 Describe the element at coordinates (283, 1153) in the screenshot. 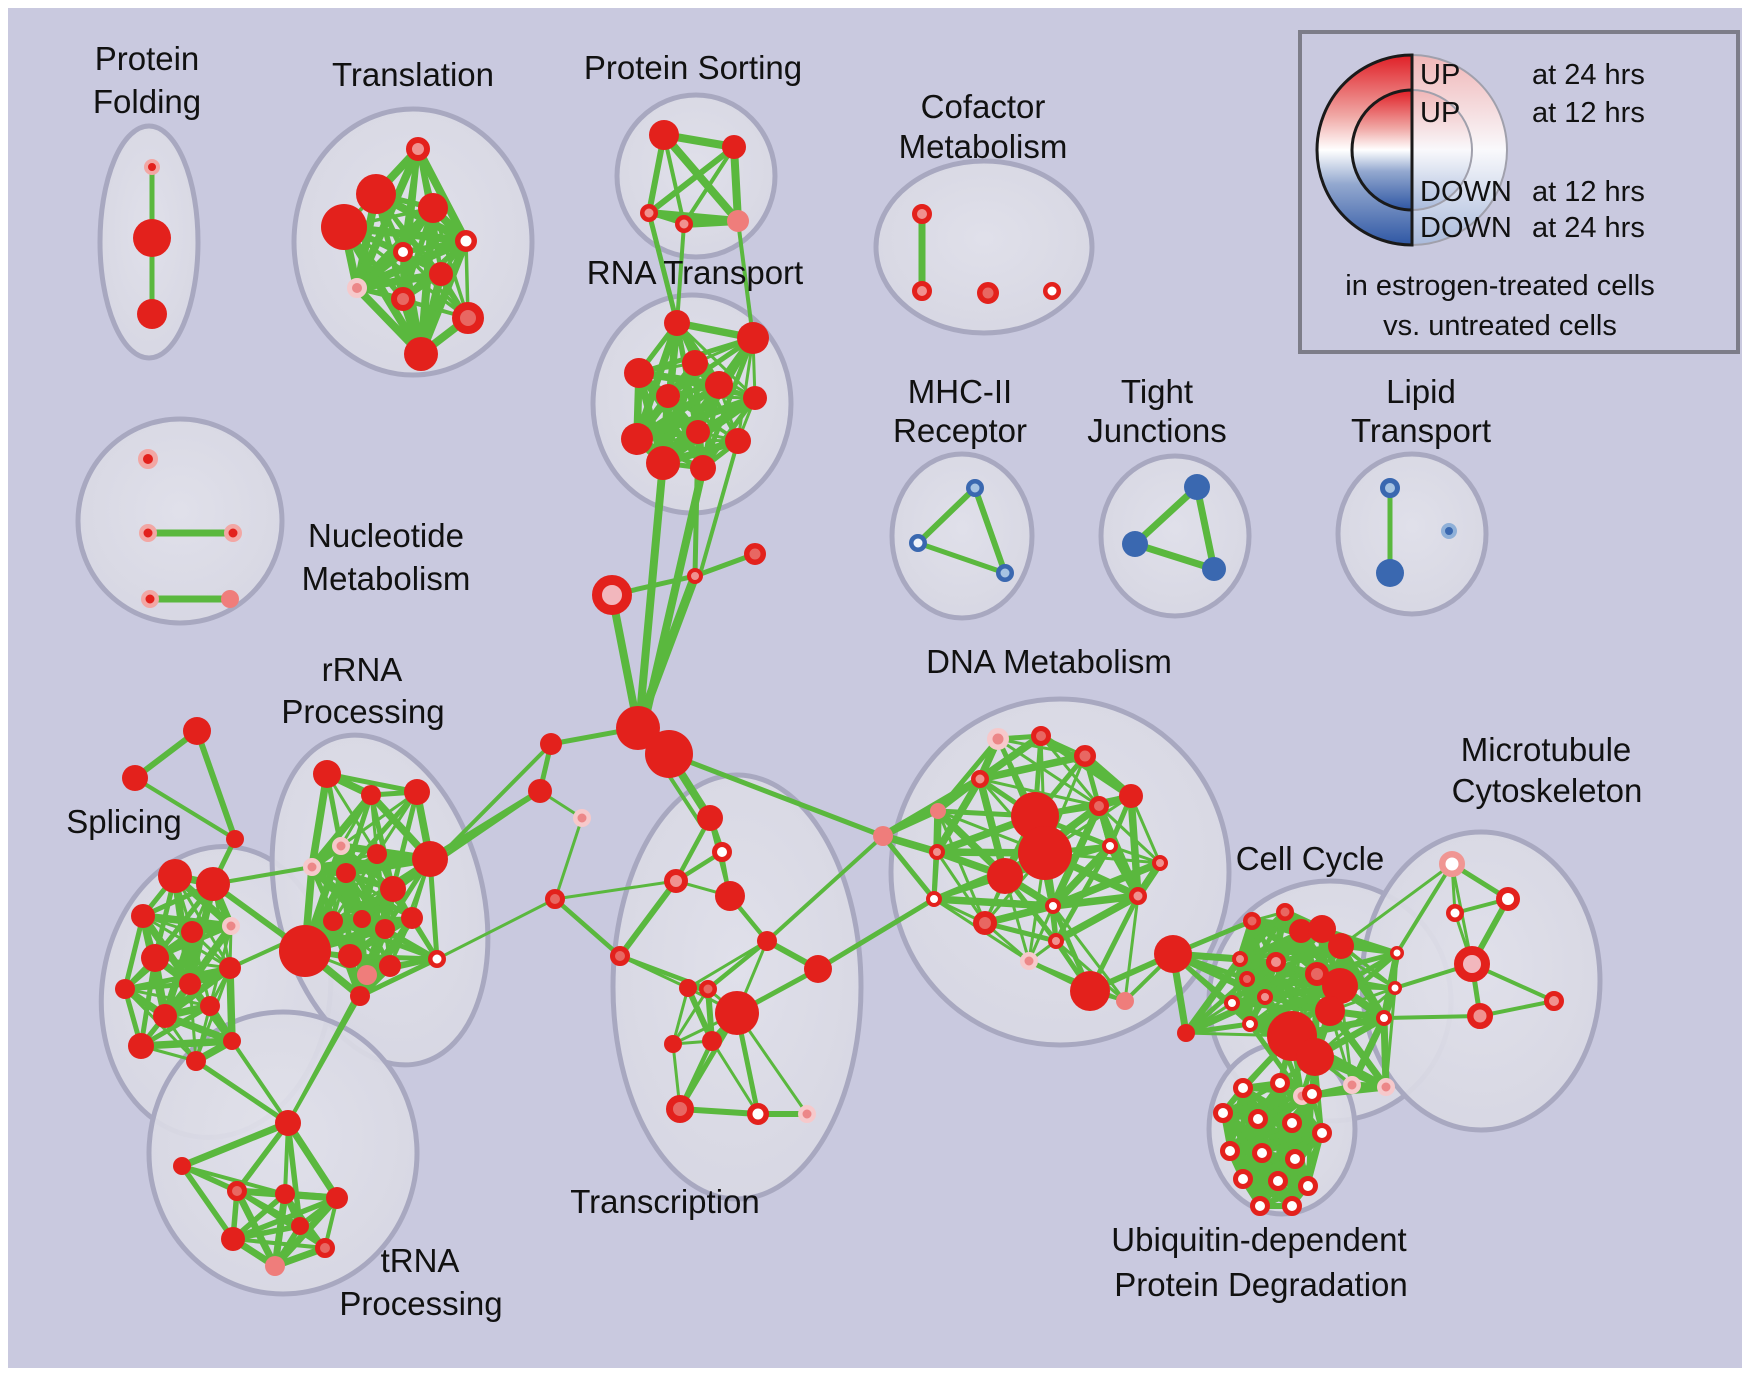

I see `cluster-ellipse-trna-processing` at that location.